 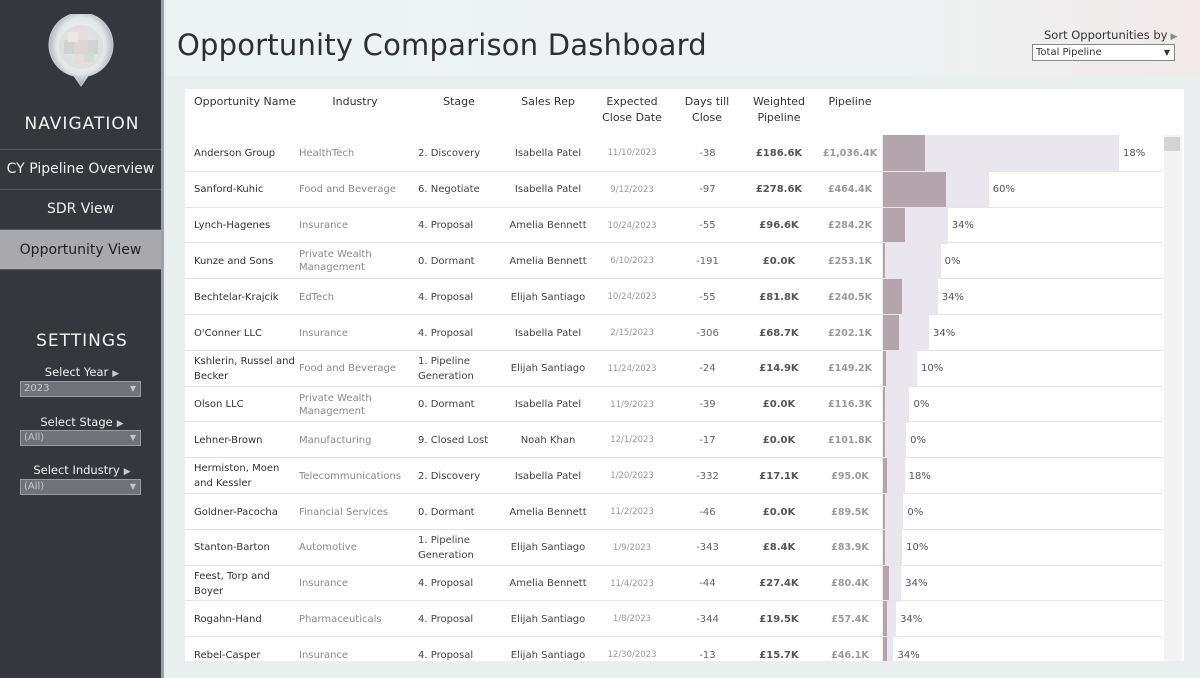 What do you see at coordinates (632, 440) in the screenshot?
I see `expected-close-date: 12/1/2023` at bounding box center [632, 440].